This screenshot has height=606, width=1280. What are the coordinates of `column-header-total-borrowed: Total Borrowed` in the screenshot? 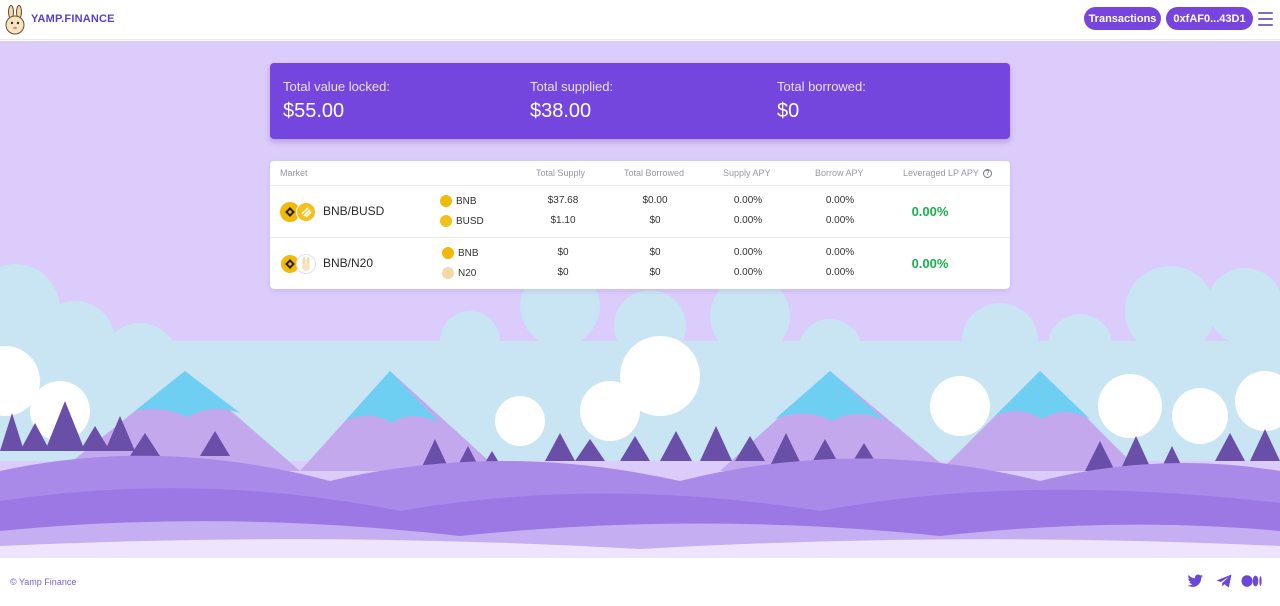 It's located at (654, 173).